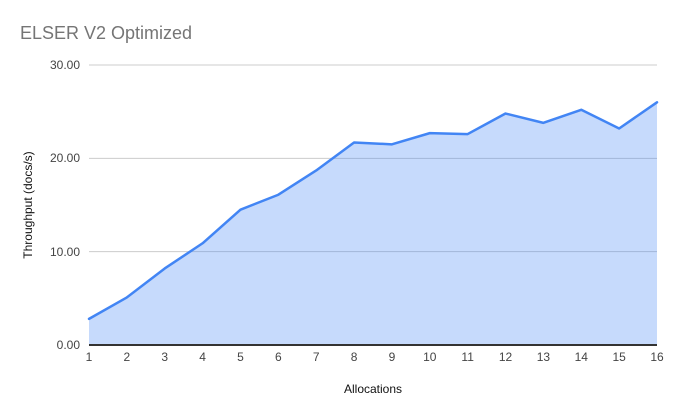  What do you see at coordinates (543, 357) in the screenshot?
I see `x-tick-label: 13` at bounding box center [543, 357].